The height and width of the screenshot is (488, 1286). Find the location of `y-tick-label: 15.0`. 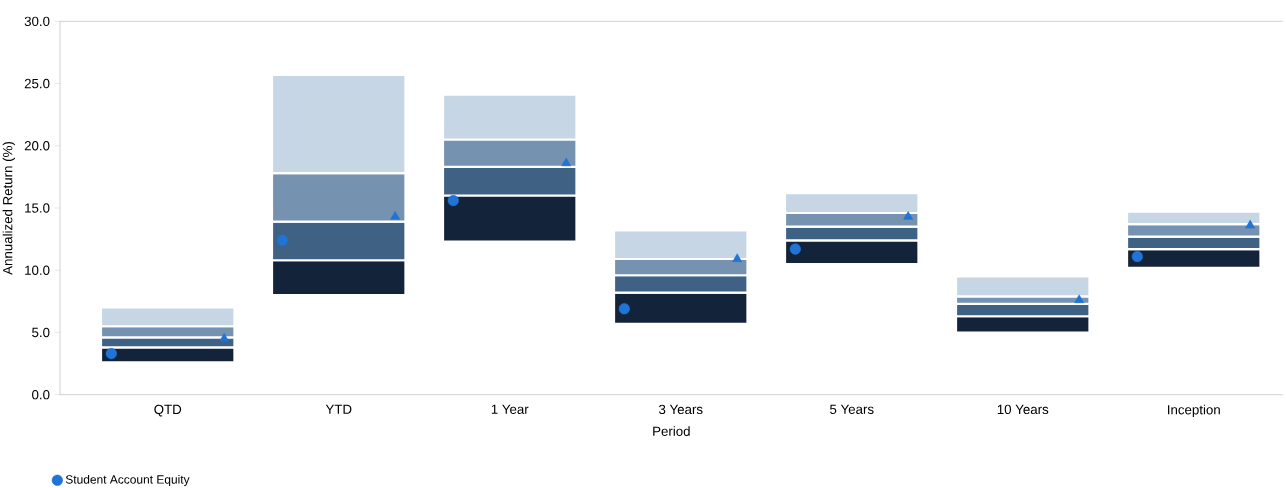

y-tick-label: 15.0 is located at coordinates (37, 208).